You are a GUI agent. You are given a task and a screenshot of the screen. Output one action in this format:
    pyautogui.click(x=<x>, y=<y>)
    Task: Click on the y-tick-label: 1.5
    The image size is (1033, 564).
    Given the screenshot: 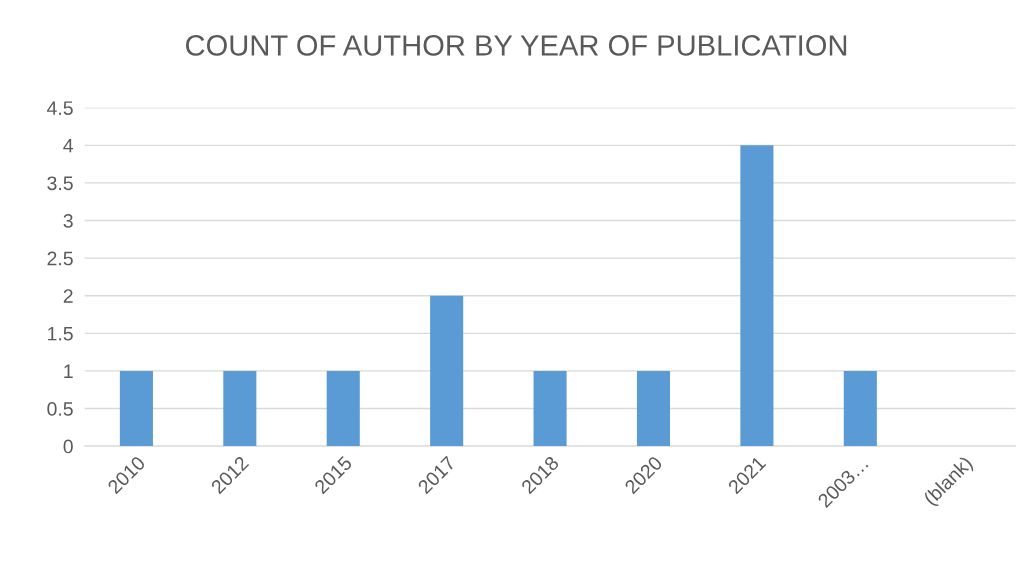 What is the action you would take?
    pyautogui.click(x=60, y=333)
    